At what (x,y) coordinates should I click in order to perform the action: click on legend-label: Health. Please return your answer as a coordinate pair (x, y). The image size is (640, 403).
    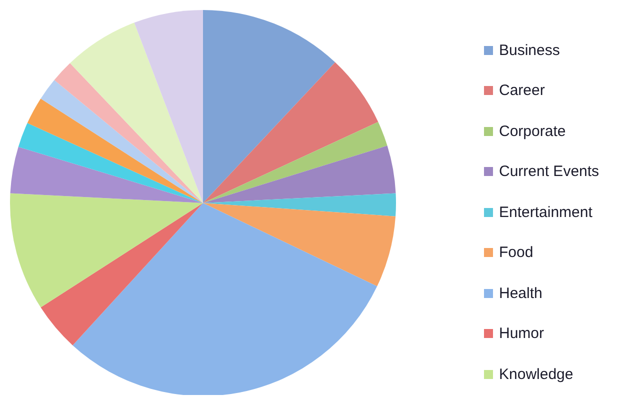
    Looking at the image, I should click on (520, 293).